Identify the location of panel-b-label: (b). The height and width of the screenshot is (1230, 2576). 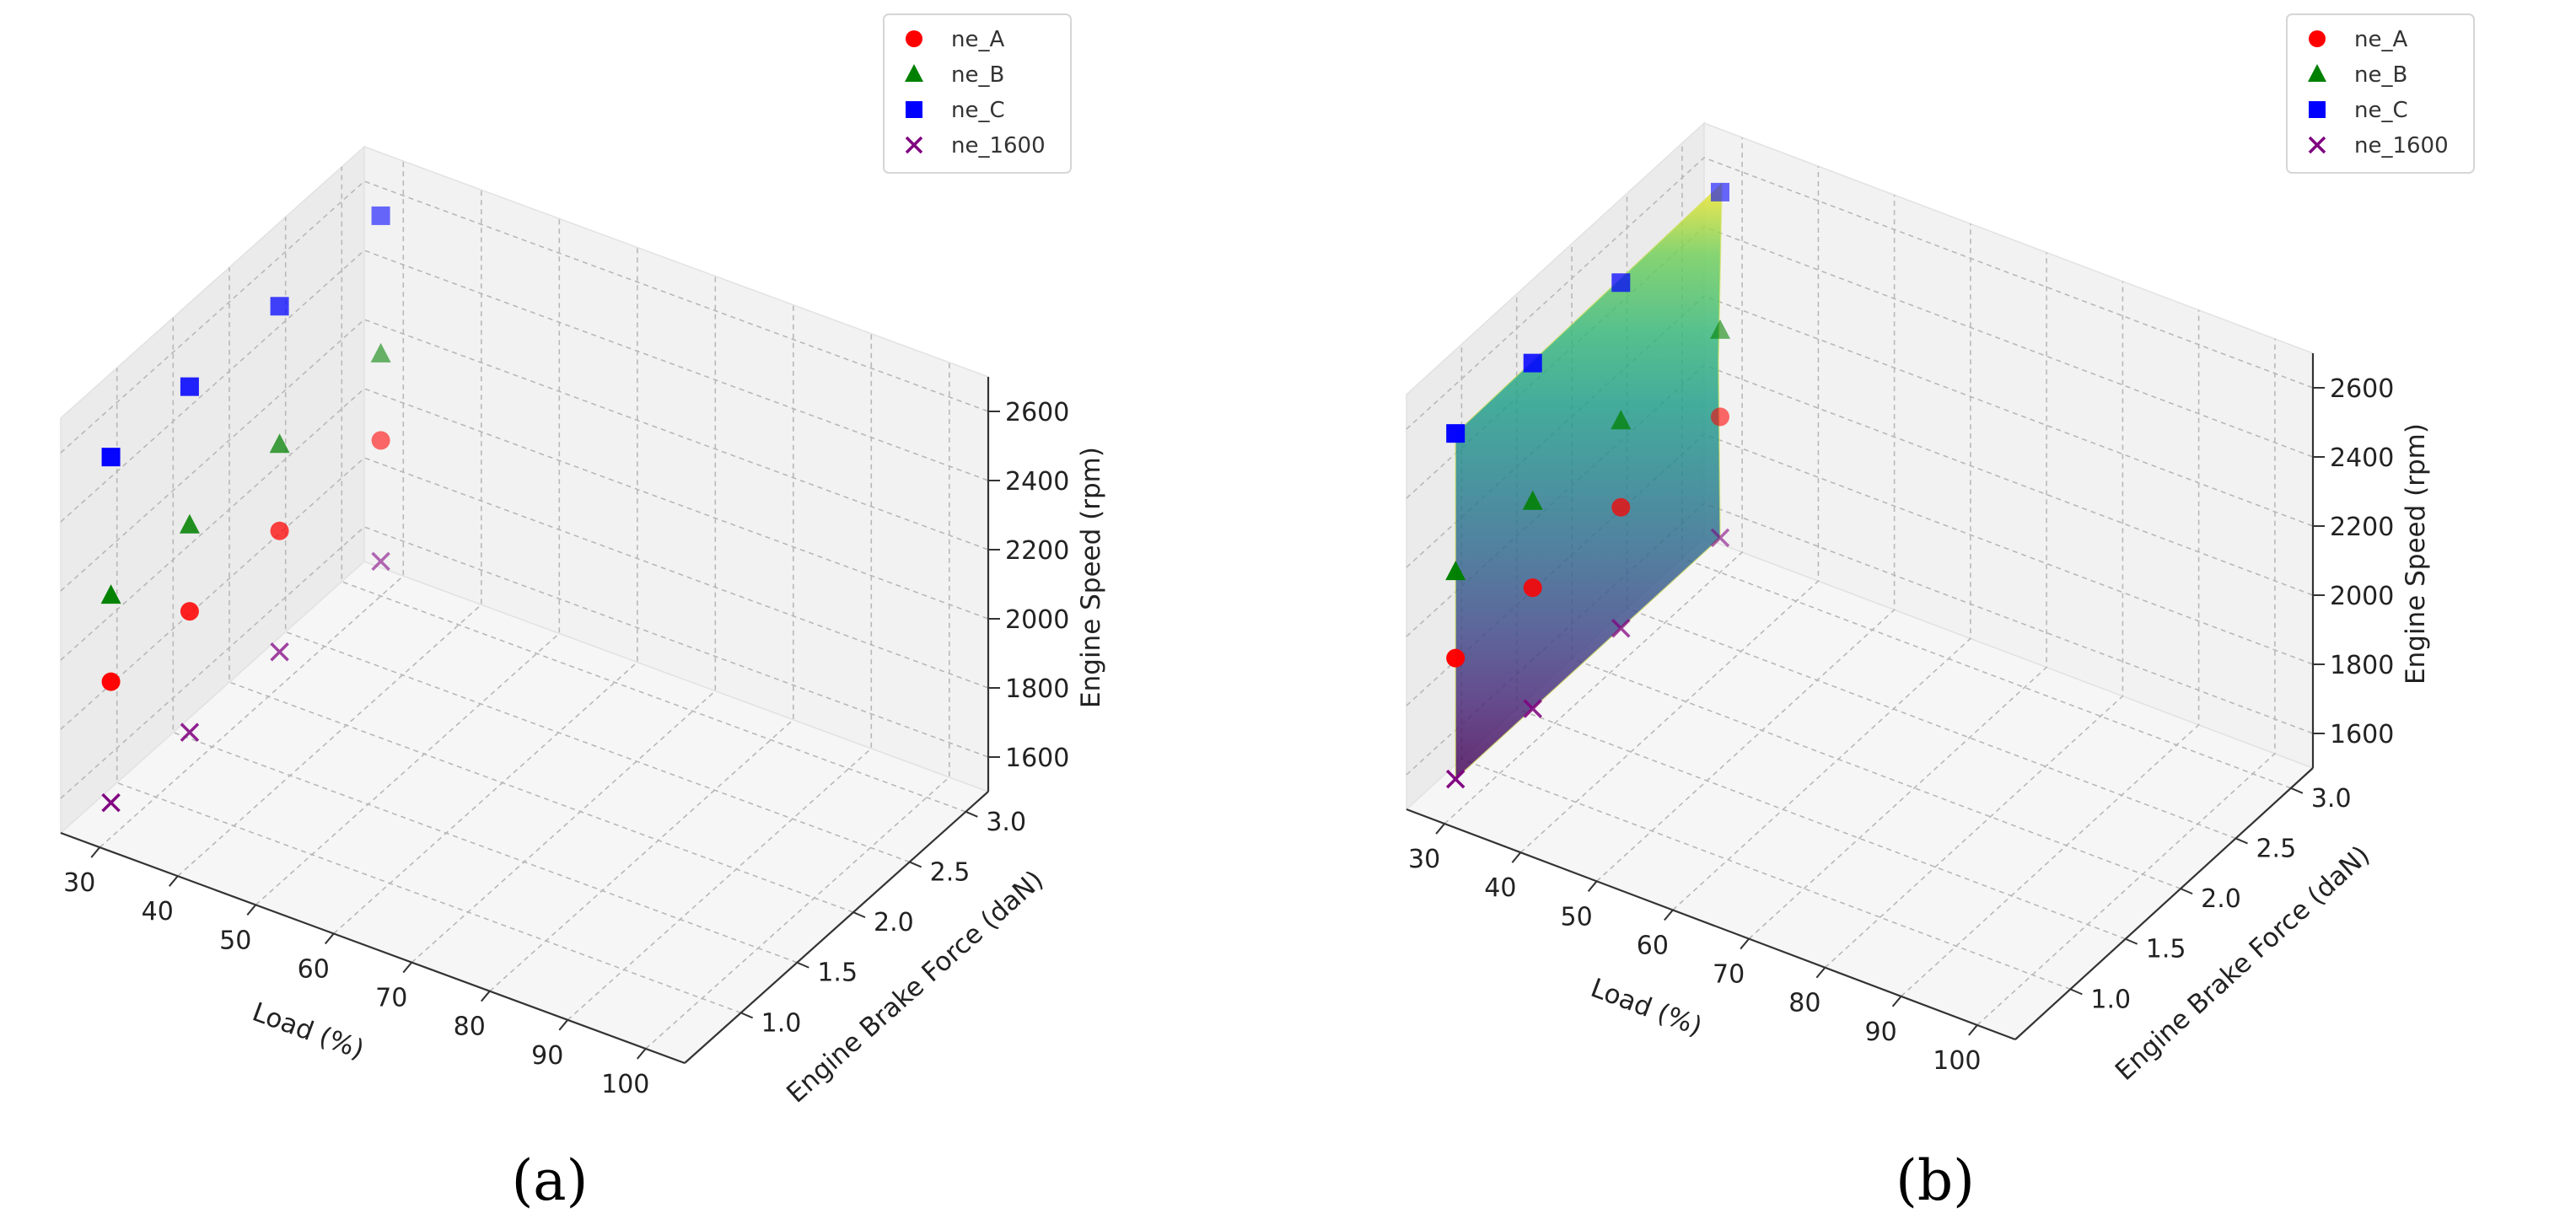
(1936, 1181).